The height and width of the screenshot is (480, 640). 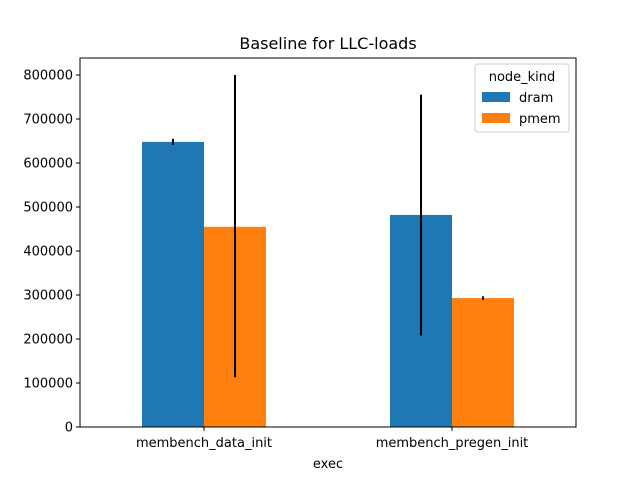 What do you see at coordinates (522, 77) in the screenshot?
I see `legend-title: node_kind` at bounding box center [522, 77].